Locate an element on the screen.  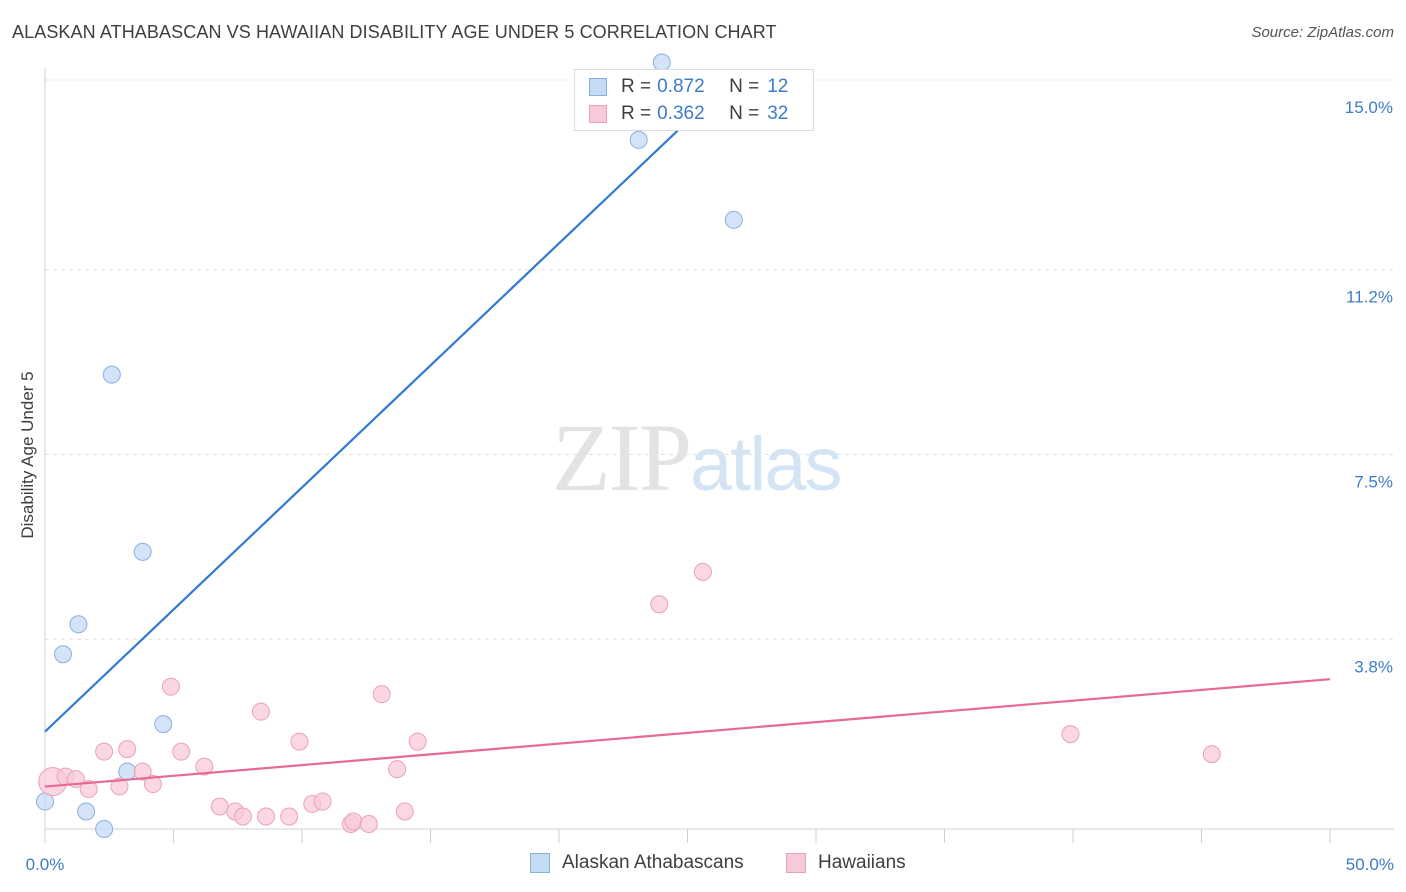
y-tick-label: 3.8% is located at coordinates (1373, 666).